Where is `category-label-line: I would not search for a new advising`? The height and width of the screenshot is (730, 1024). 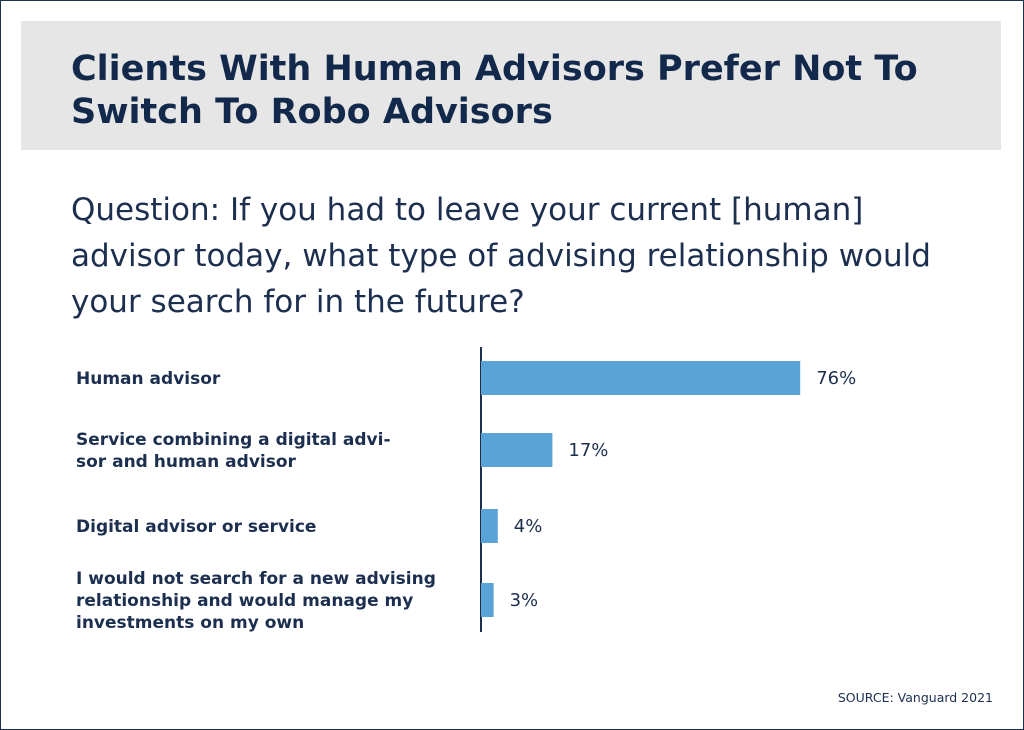 category-label-line: I would not search for a new advising is located at coordinates (256, 579).